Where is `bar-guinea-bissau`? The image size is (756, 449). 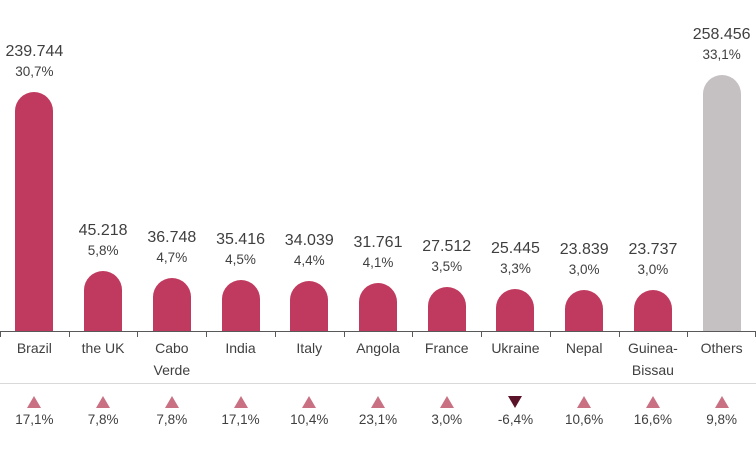
bar-guinea-bissau is located at coordinates (652, 310).